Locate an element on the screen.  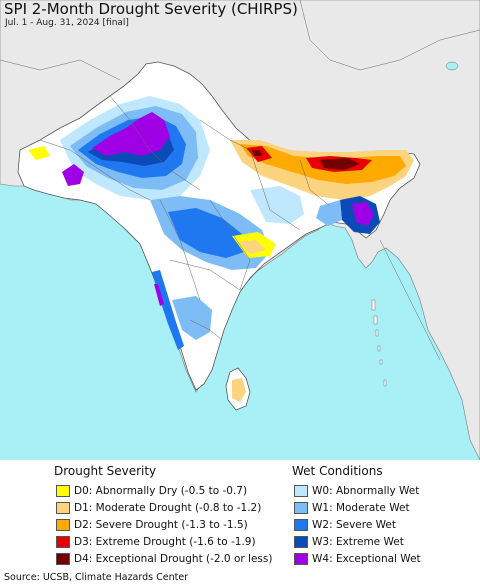
legend-item-w0: W0: Abnormally Wet is located at coordinates (356, 490).